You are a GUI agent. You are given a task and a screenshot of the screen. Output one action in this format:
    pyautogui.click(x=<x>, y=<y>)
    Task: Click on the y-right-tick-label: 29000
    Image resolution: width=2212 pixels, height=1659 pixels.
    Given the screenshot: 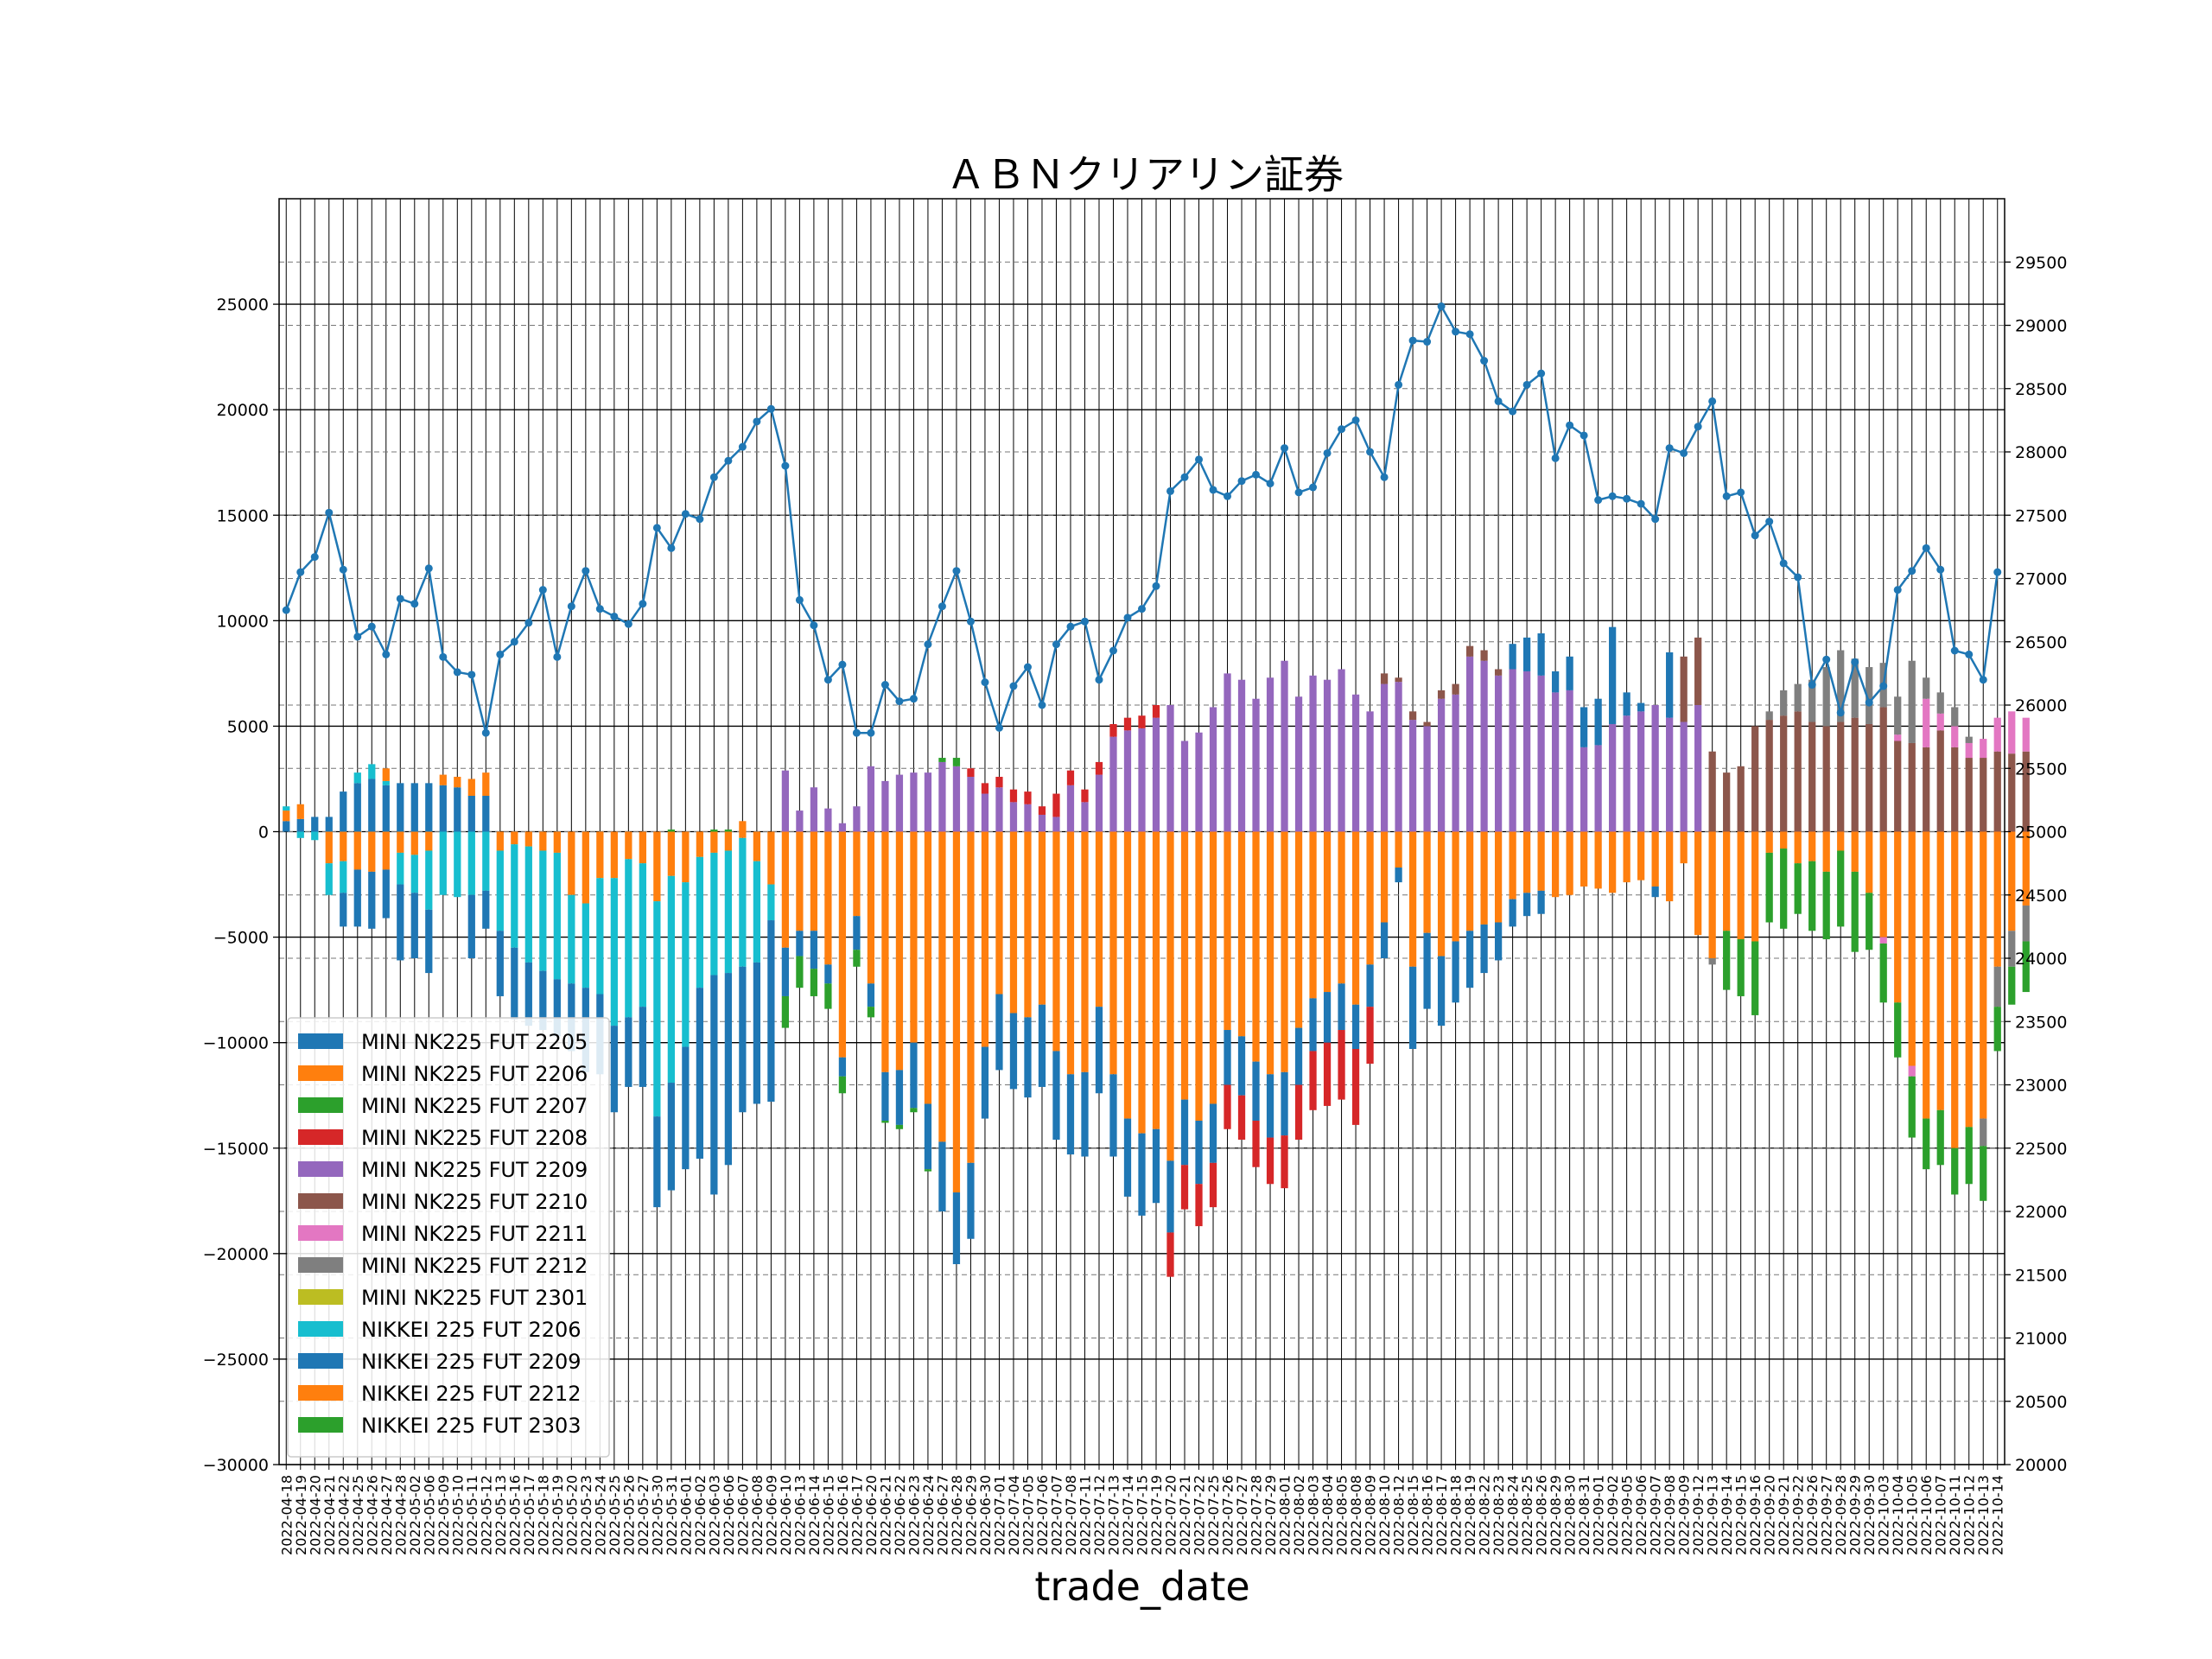 What is the action you would take?
    pyautogui.click(x=2041, y=326)
    